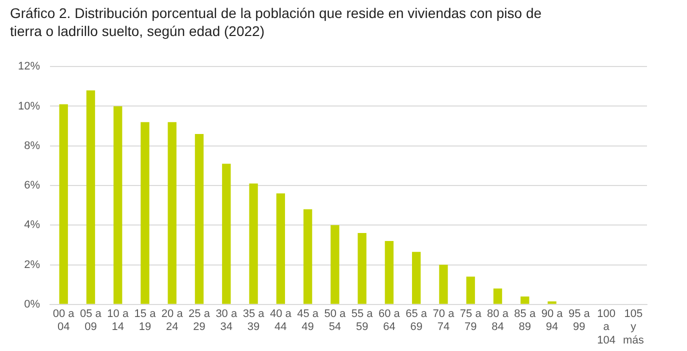 This screenshot has width=687, height=351. I want to click on x-tick-label: 35 a 39, so click(254, 321).